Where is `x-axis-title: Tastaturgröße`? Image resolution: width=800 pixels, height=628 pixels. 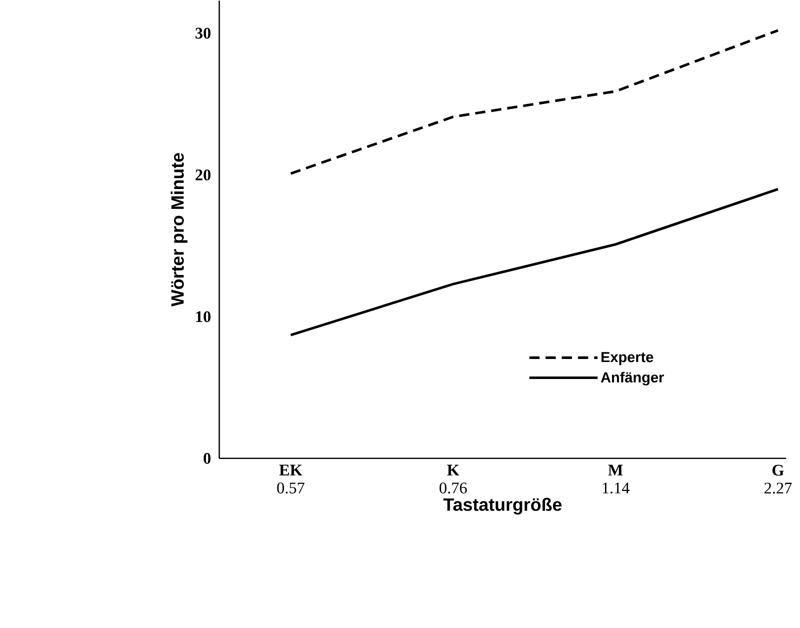
x-axis-title: Tastaturgröße is located at coordinates (502, 506).